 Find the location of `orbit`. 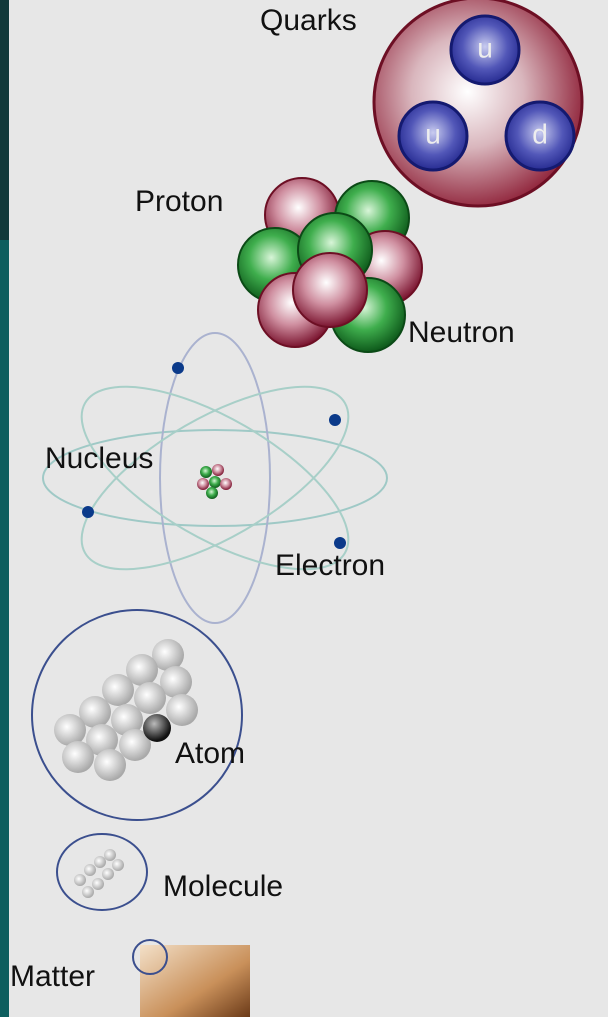

orbit is located at coordinates (215, 478).